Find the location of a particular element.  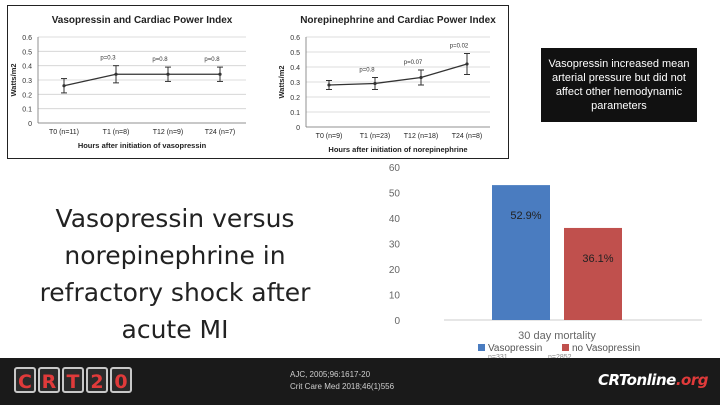

x-tick-label: T0 (n=9) is located at coordinates (329, 136).